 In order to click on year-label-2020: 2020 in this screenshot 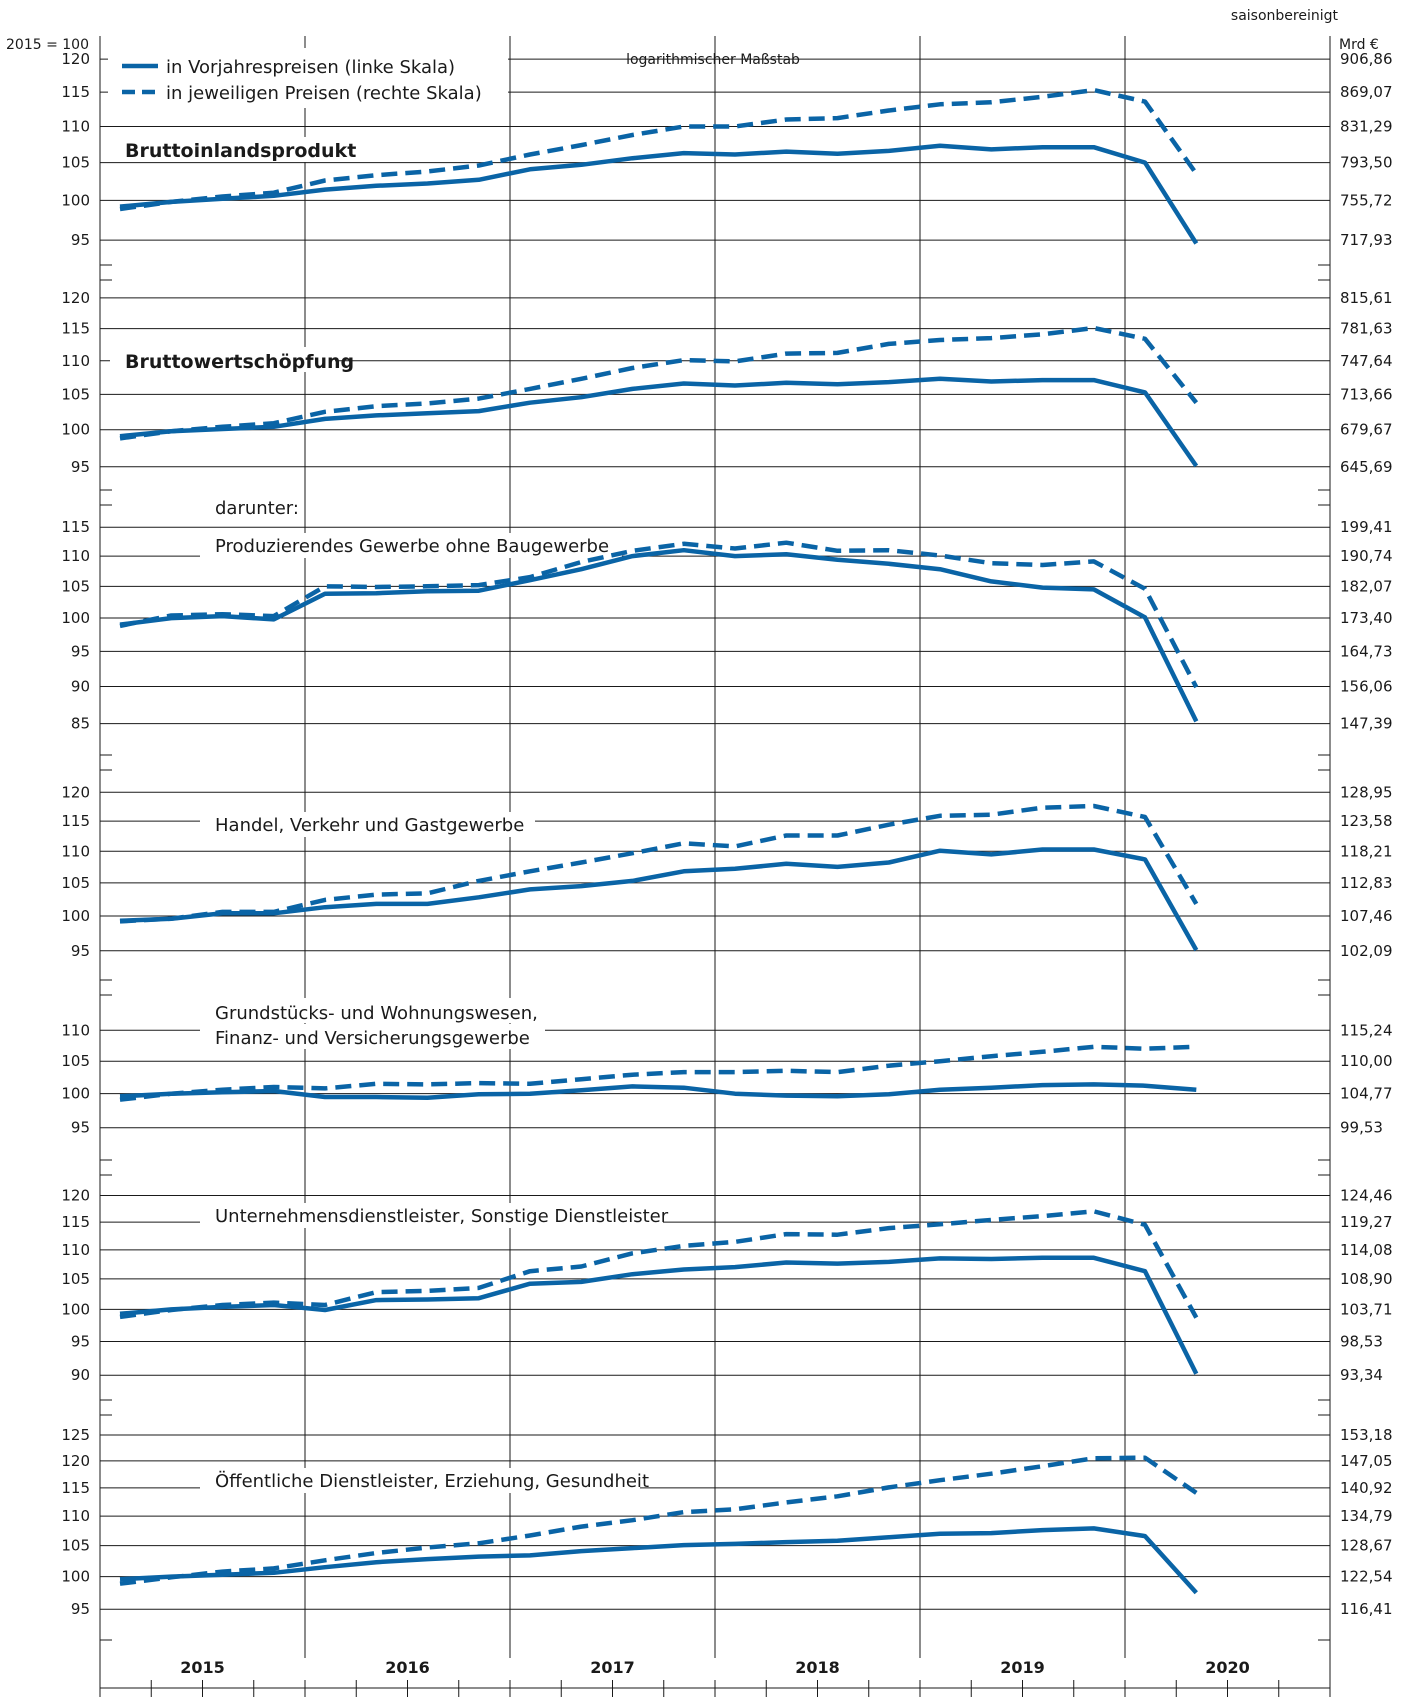, I will do `click(1227, 1667)`.